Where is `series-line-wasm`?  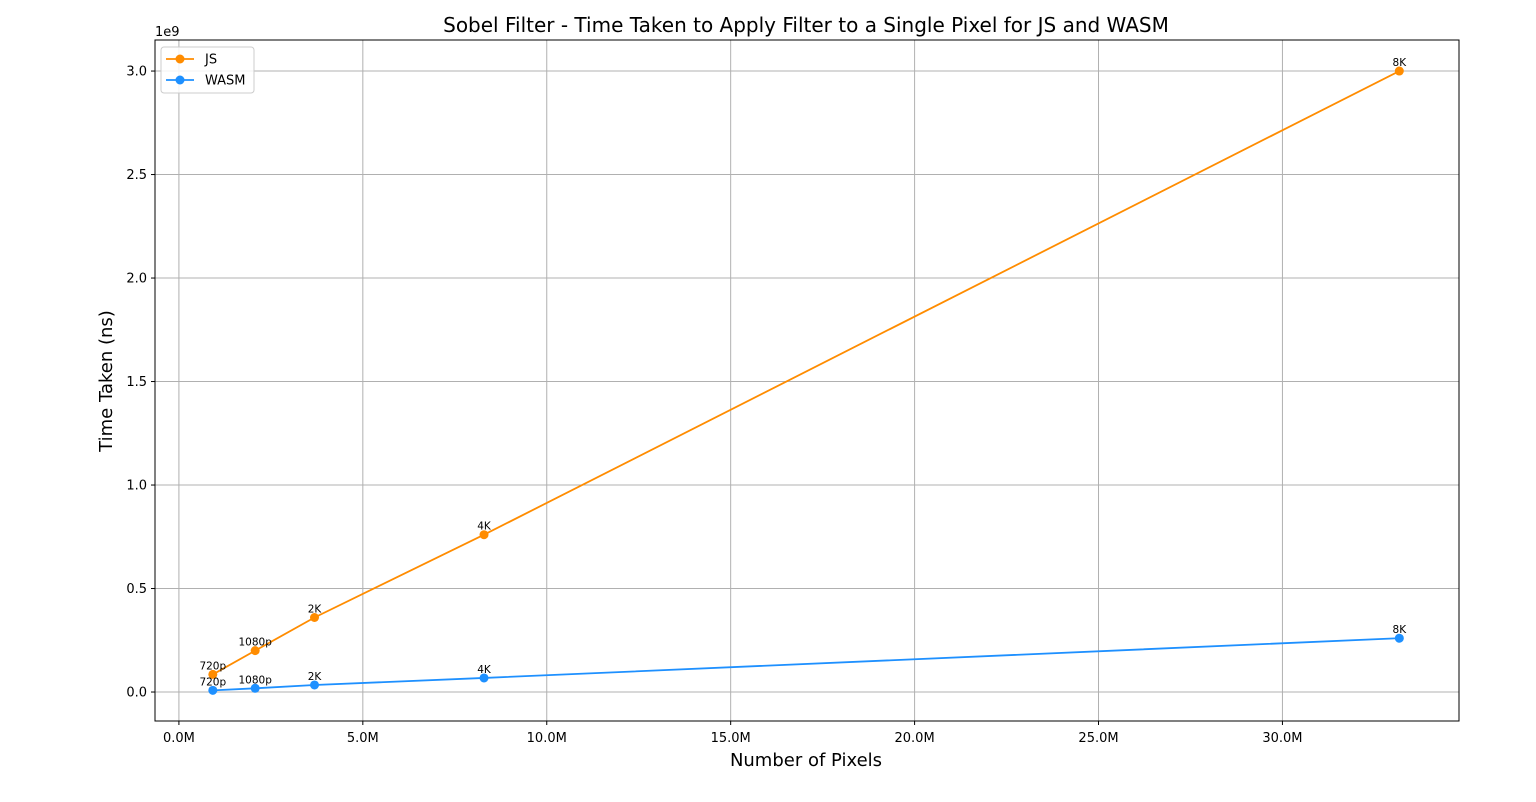
series-line-wasm is located at coordinates (806, 664).